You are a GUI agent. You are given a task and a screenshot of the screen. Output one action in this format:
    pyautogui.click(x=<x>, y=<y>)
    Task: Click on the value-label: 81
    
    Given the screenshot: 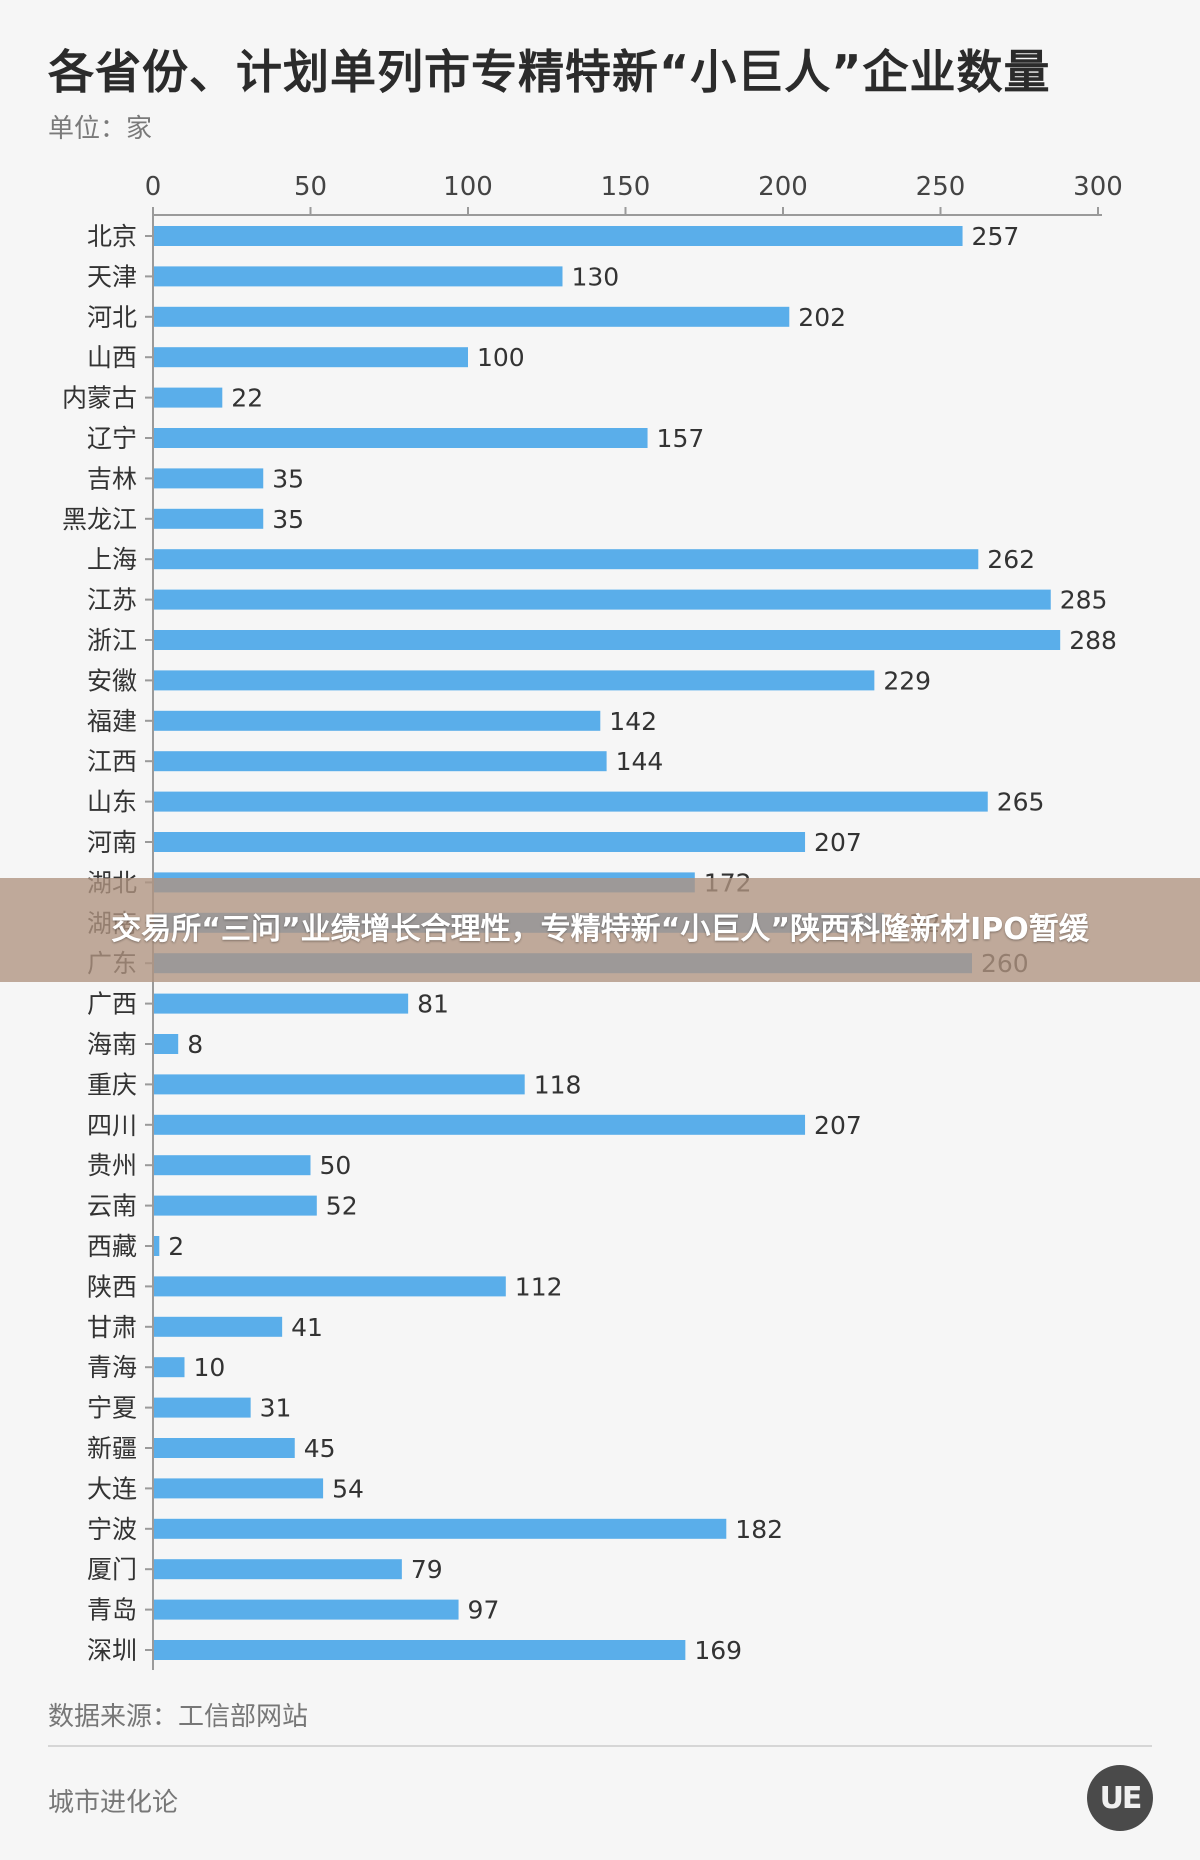 What is the action you would take?
    pyautogui.click(x=433, y=1004)
    